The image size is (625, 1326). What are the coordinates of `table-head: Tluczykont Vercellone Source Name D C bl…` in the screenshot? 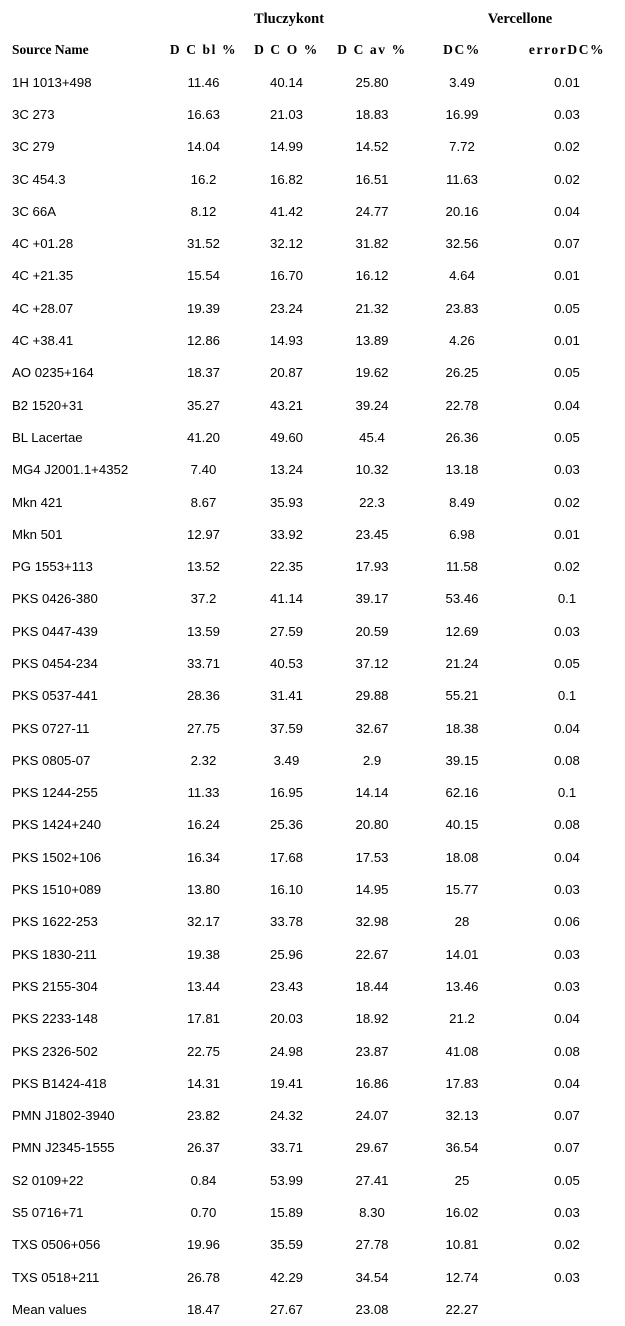 It's located at (312, 33).